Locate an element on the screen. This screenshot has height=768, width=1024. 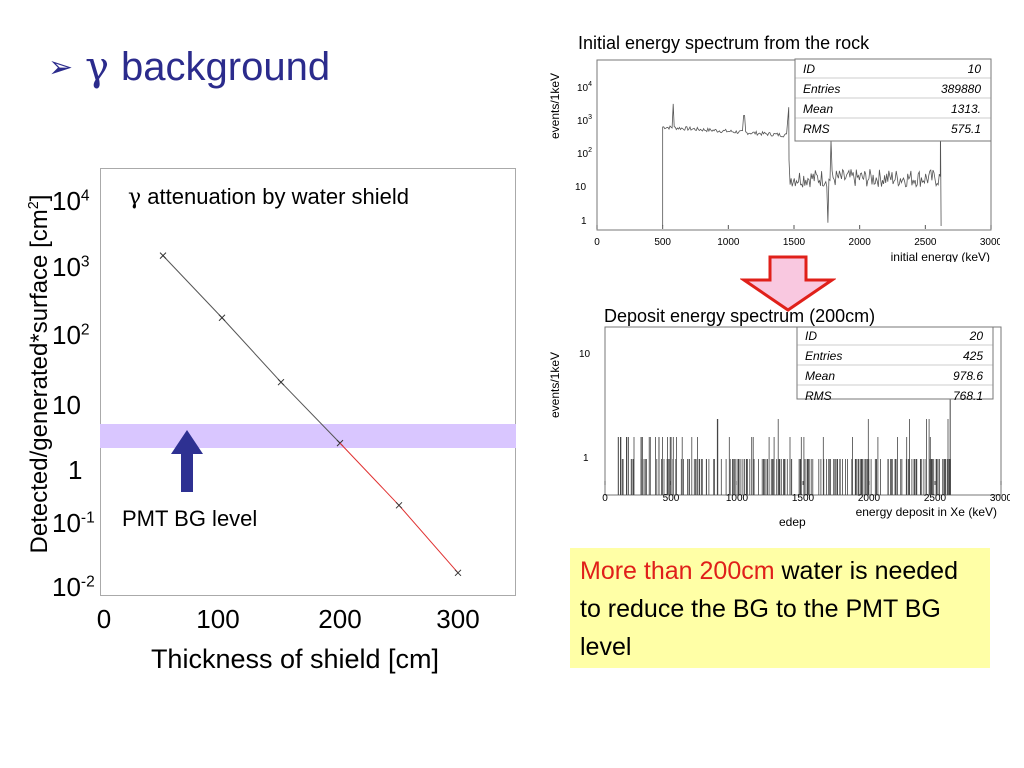
y-tick-sup: 2 is located at coordinates (85, 330).